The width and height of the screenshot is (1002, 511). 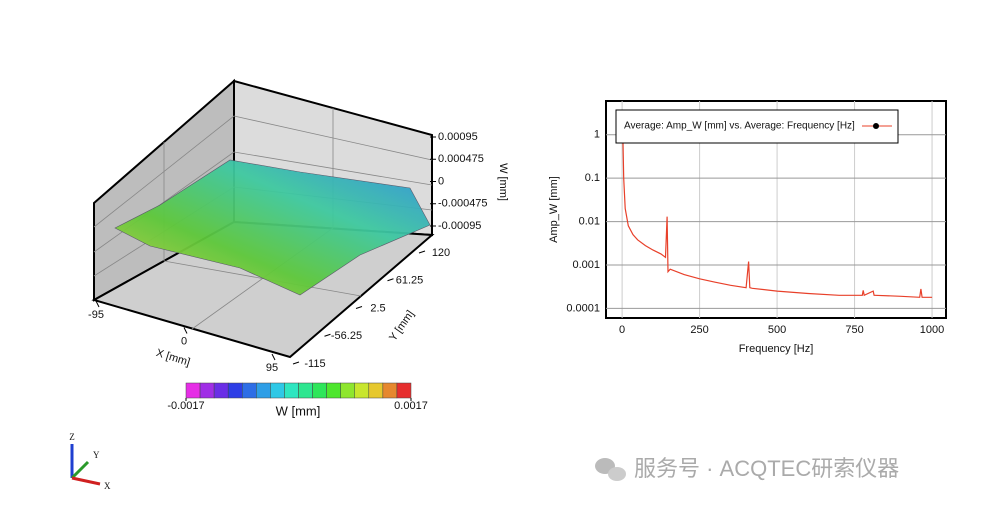 What do you see at coordinates (458, 137) in the screenshot?
I see `z-tick-label: 0.00095` at bounding box center [458, 137].